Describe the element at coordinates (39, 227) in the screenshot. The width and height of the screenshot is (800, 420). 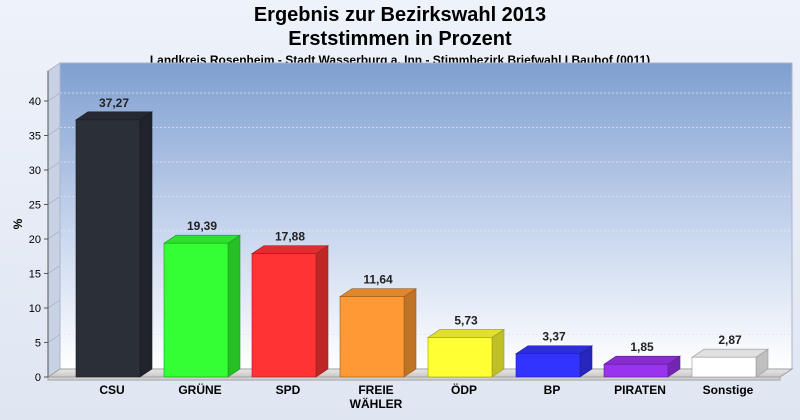
I see `y-axis: 0 5 10 15 20 25 30 35 40` at that location.